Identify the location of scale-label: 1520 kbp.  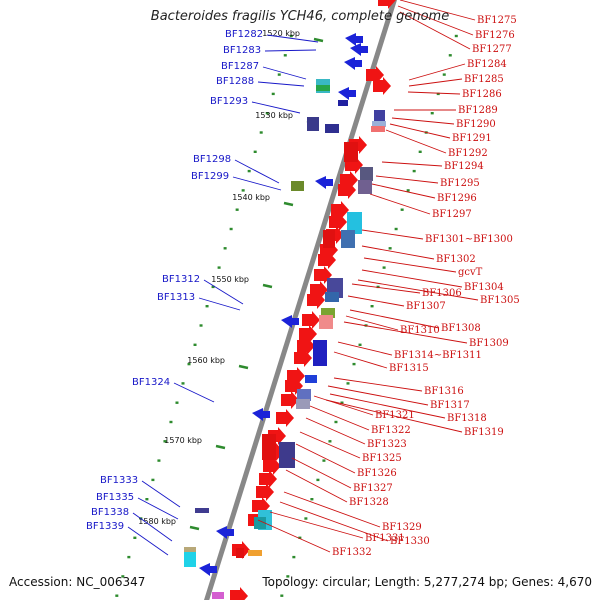
(281, 33).